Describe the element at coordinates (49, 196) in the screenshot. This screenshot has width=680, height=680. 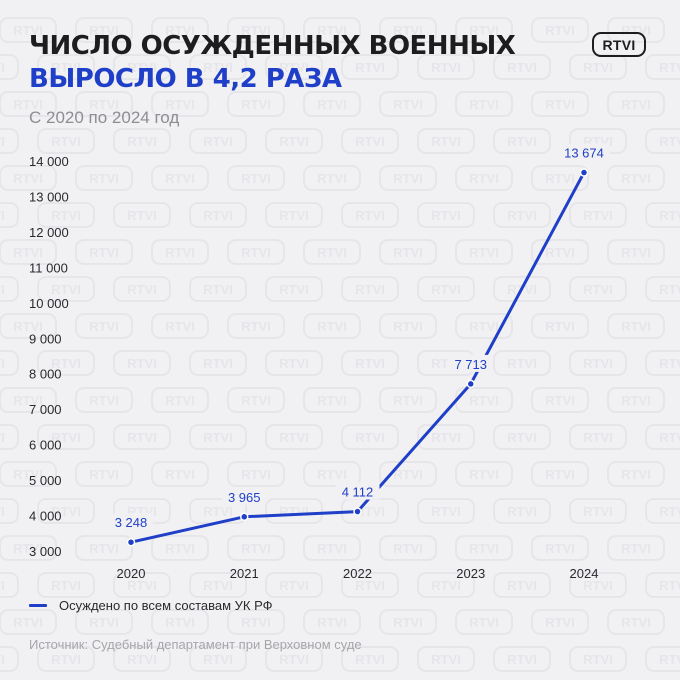
I see `y-tick-label: 13 000` at that location.